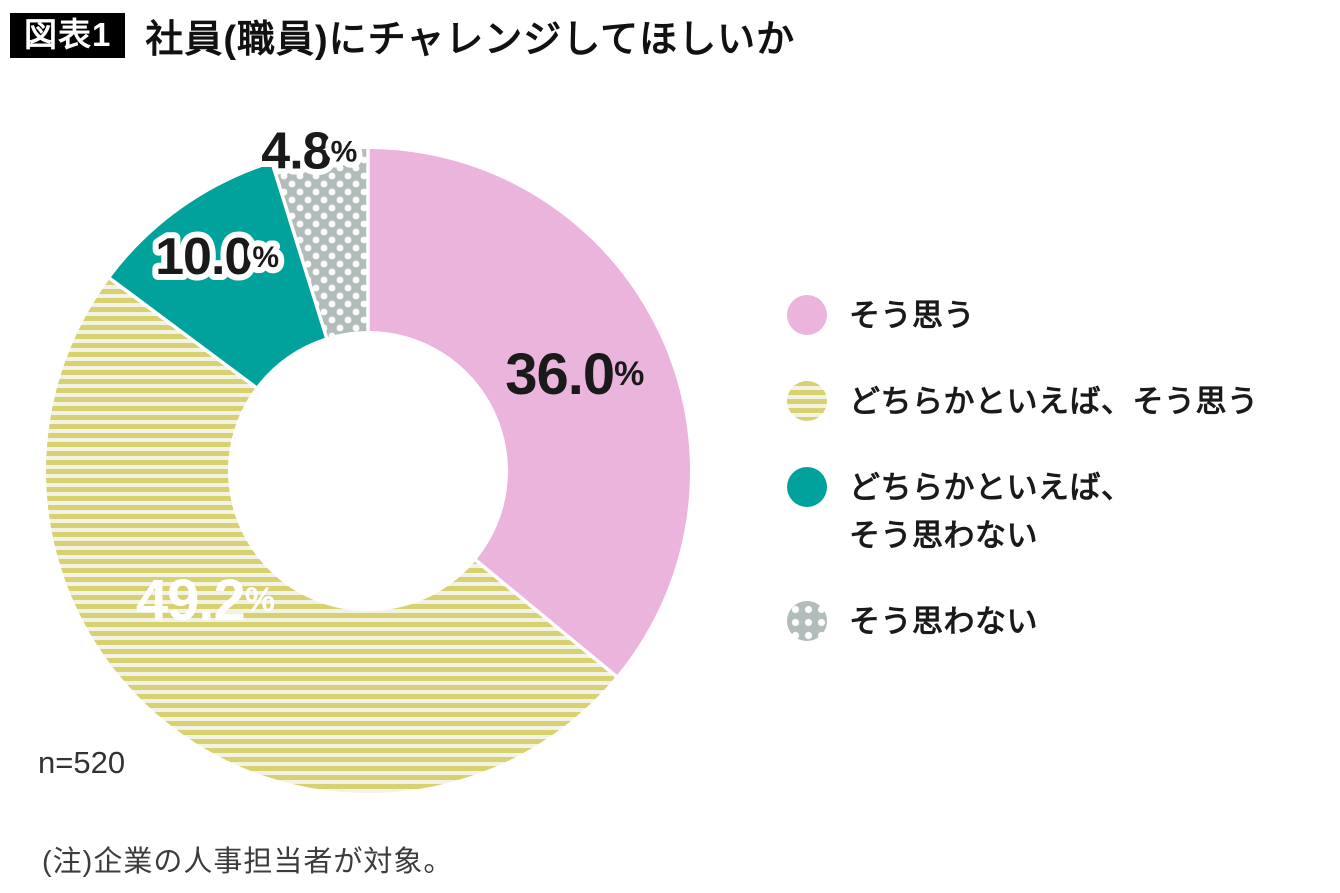 The width and height of the screenshot is (1340, 893). I want to click on legend-item-disagree: そう思わない, so click(1023, 622).